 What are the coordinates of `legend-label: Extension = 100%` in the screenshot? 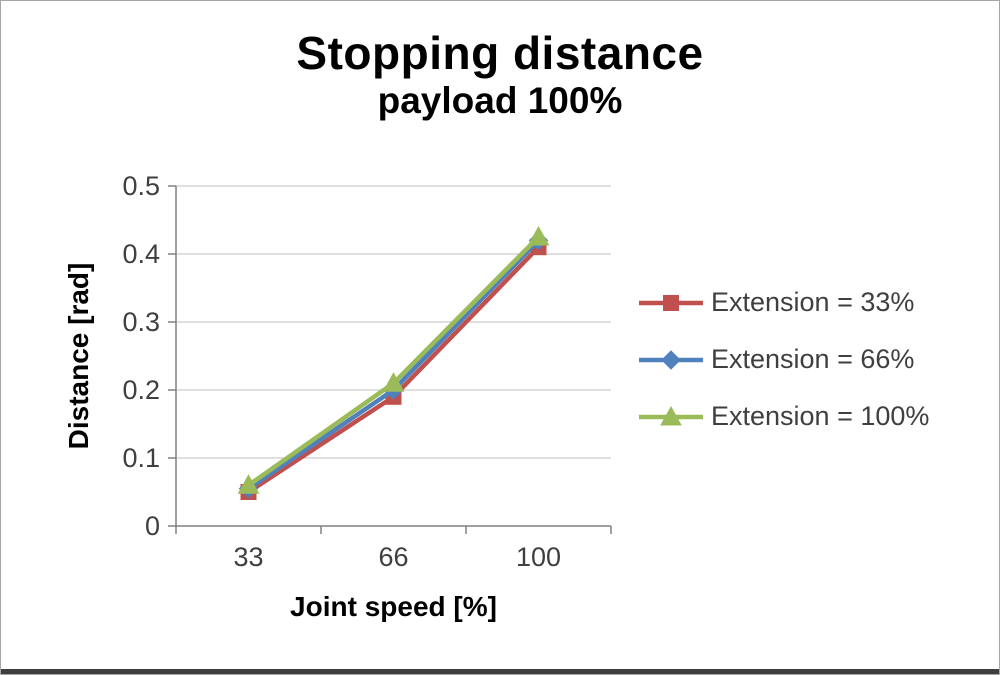 It's located at (820, 416).